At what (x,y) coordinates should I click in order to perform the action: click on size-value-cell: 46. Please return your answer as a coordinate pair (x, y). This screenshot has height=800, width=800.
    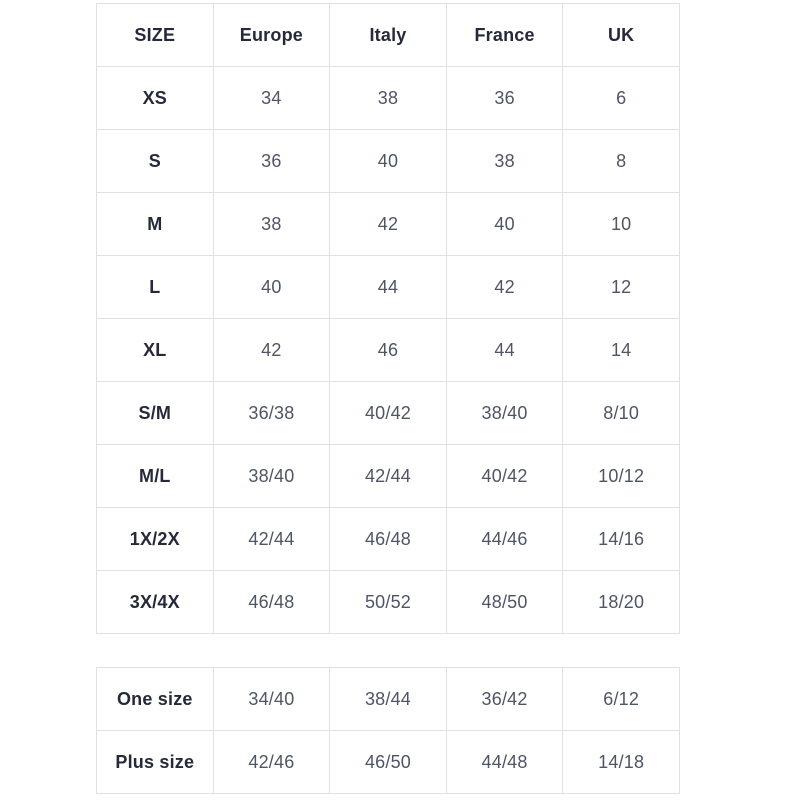
    Looking at the image, I should click on (388, 350).